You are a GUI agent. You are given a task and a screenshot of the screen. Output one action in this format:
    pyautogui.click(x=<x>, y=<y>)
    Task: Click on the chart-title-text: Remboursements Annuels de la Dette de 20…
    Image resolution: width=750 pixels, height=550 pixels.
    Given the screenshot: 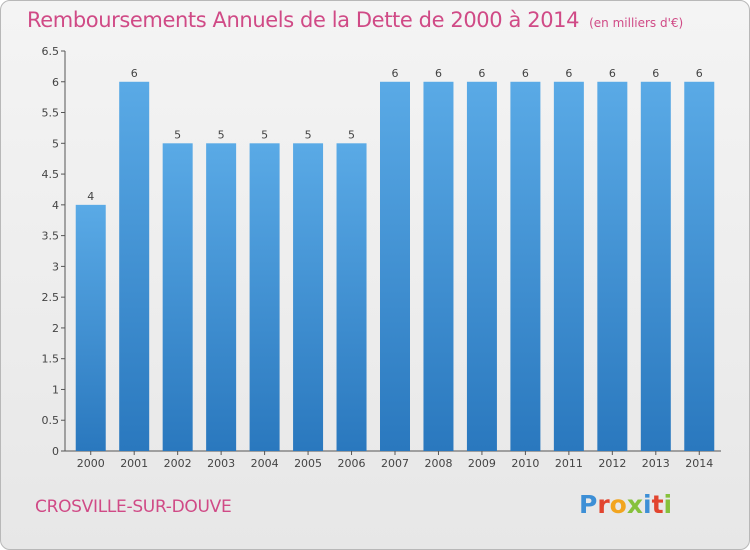 What is the action you would take?
    pyautogui.click(x=303, y=20)
    